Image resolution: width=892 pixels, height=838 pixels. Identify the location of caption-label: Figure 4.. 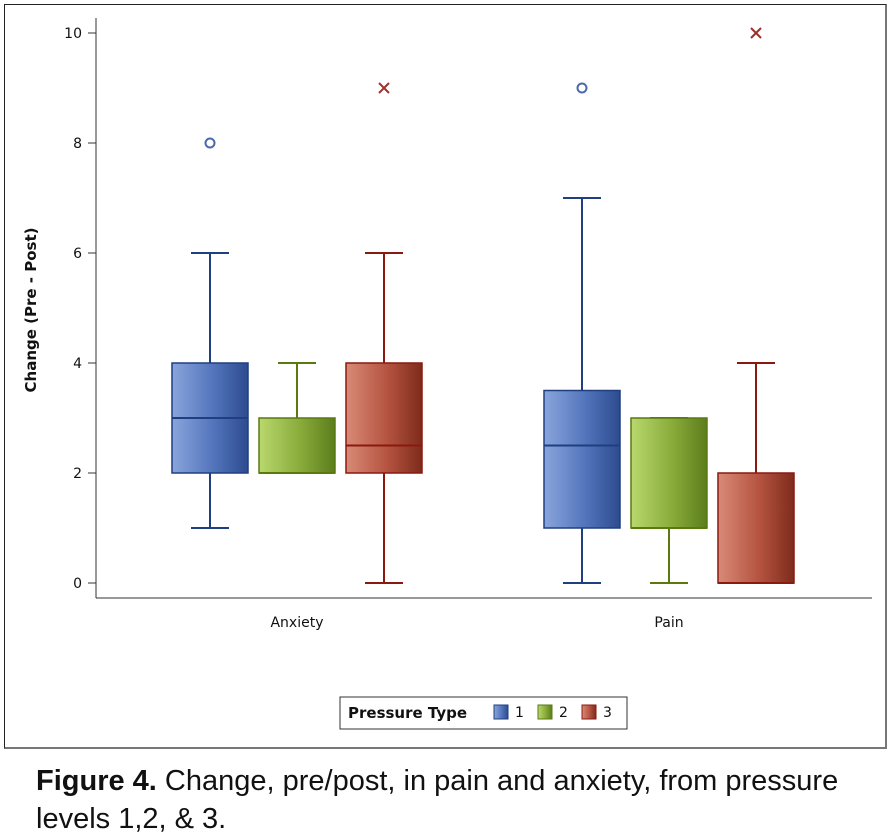
(96, 781).